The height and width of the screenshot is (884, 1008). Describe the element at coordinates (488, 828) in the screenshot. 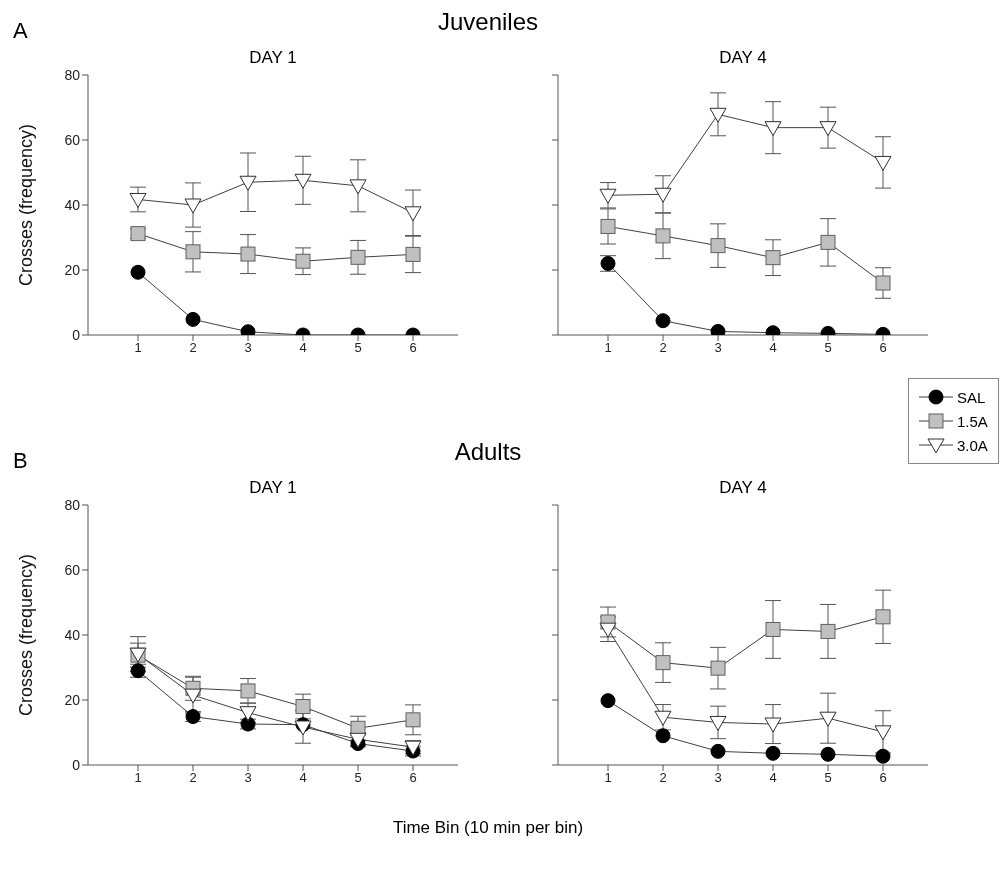

I see `x-axis-title: Time Bin (10 min per bin)` at that location.